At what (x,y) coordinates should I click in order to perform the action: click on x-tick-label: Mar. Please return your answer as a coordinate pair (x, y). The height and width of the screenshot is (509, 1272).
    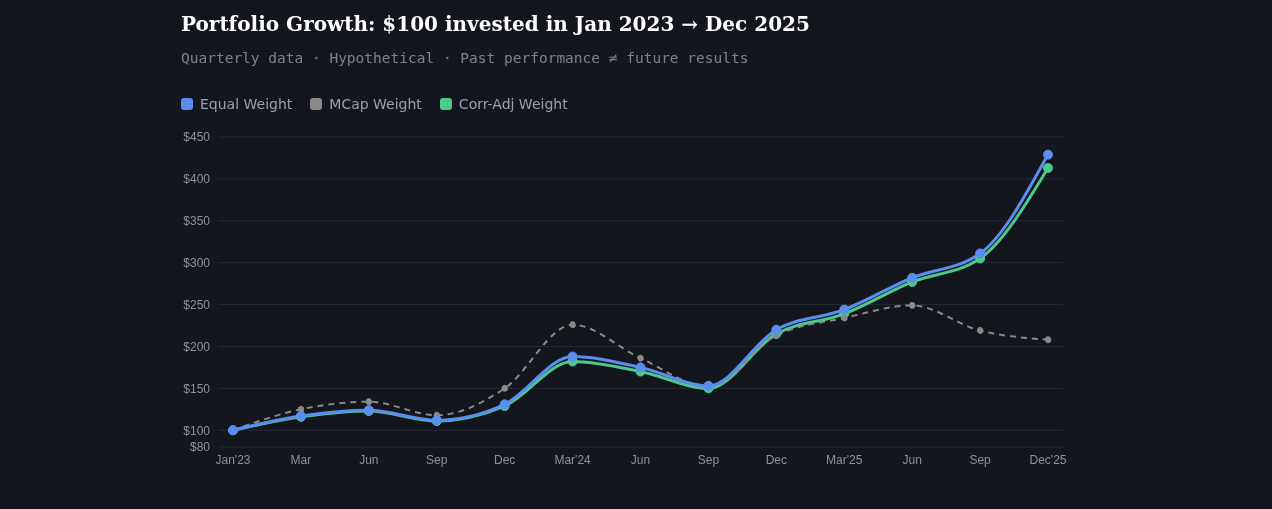
    Looking at the image, I should click on (301, 459).